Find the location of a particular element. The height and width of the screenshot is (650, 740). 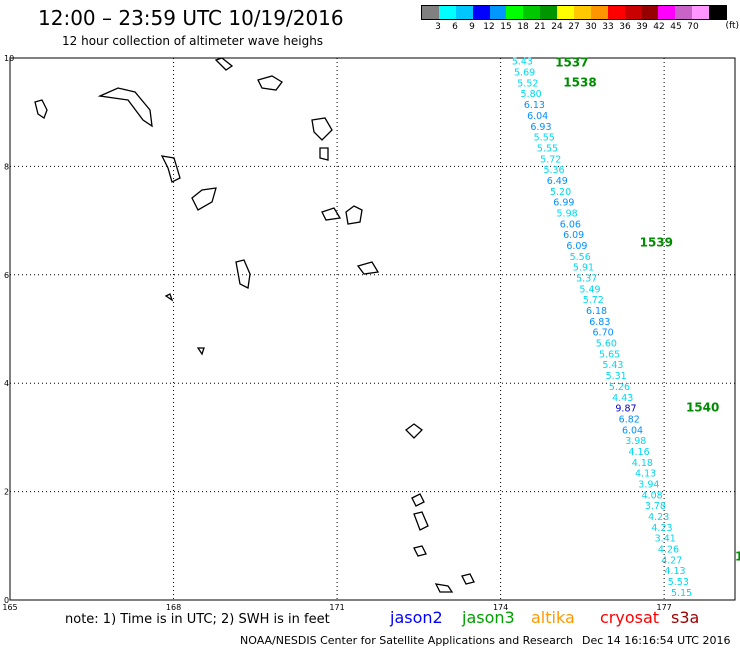

lon-tick-label: 174 is located at coordinates (500, 607).